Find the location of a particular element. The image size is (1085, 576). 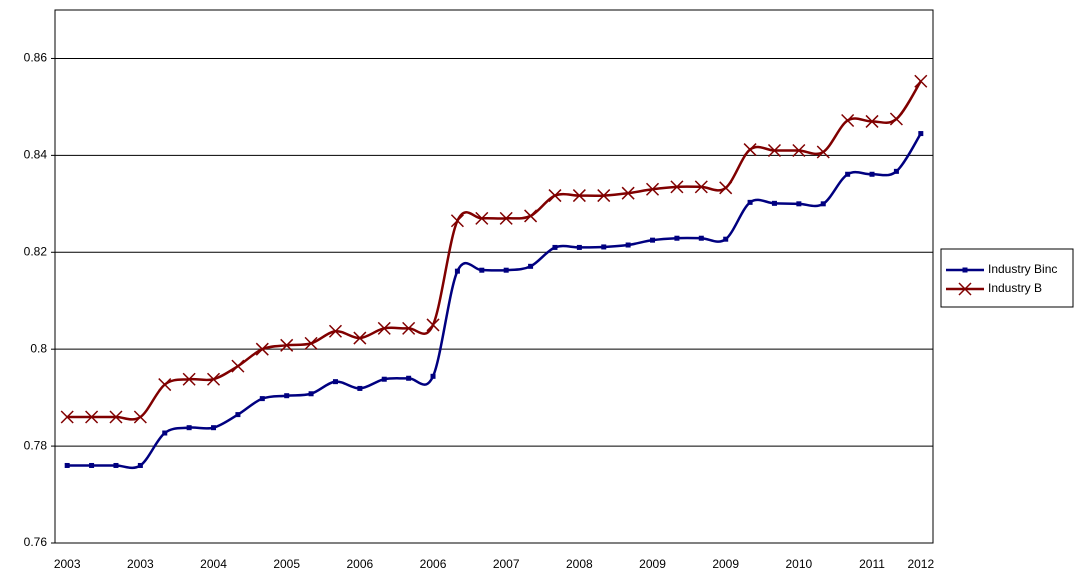

legend-box is located at coordinates (1007, 278).